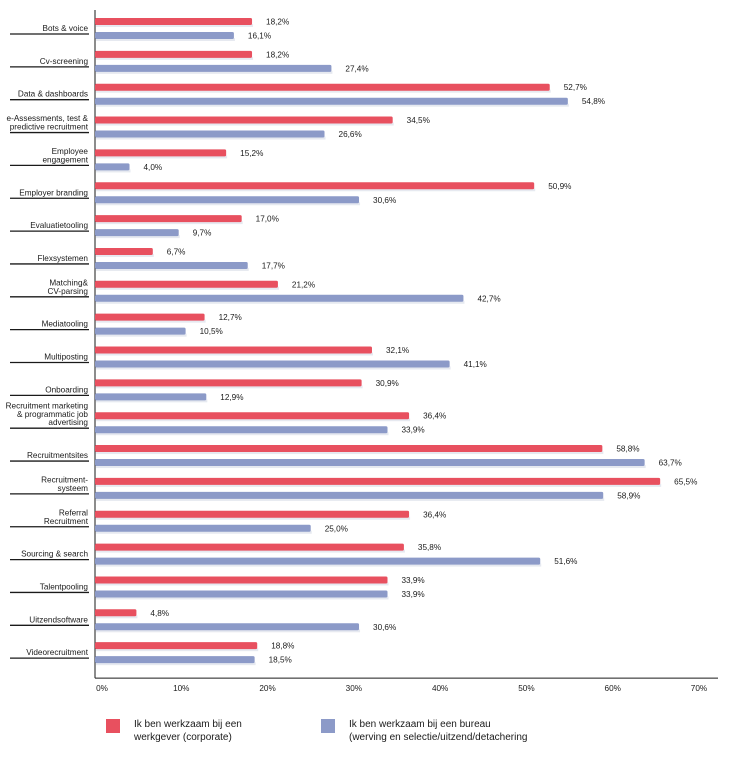 The image size is (731, 759). I want to click on data-label: 32,1%, so click(397, 350).